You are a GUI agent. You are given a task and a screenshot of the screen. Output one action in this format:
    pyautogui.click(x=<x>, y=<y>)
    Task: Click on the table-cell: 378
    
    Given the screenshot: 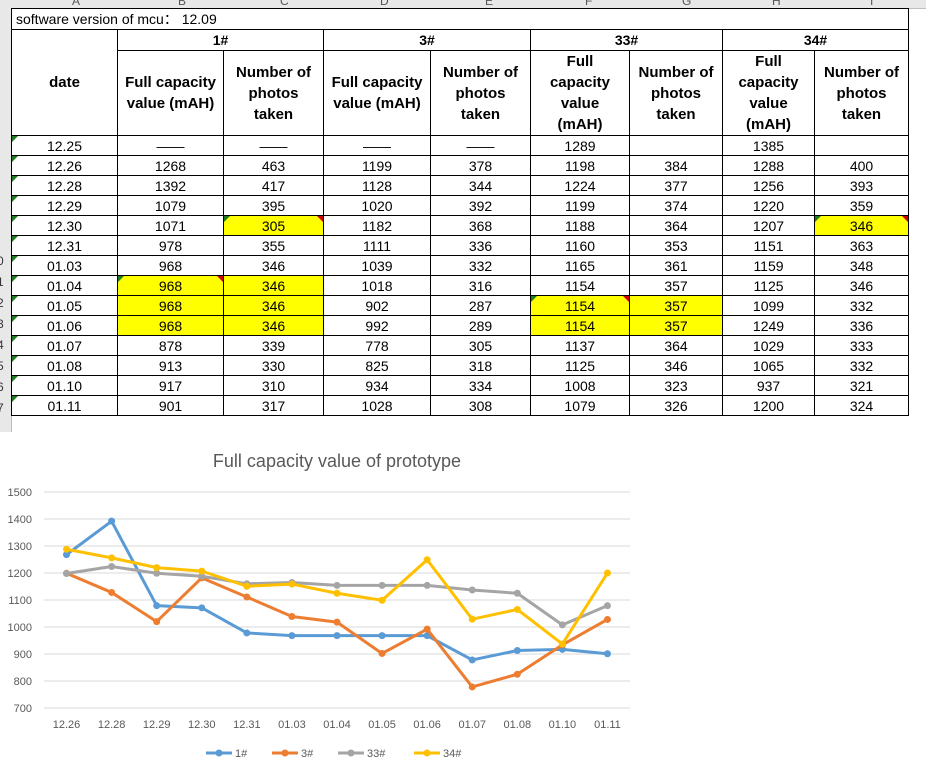 What is the action you would take?
    pyautogui.click(x=480, y=165)
    